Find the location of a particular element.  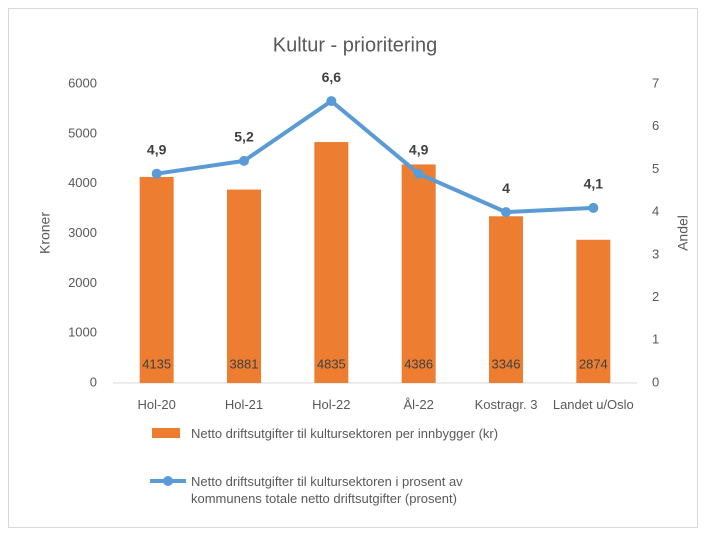

y2-tick-label: 0 is located at coordinates (655, 381).